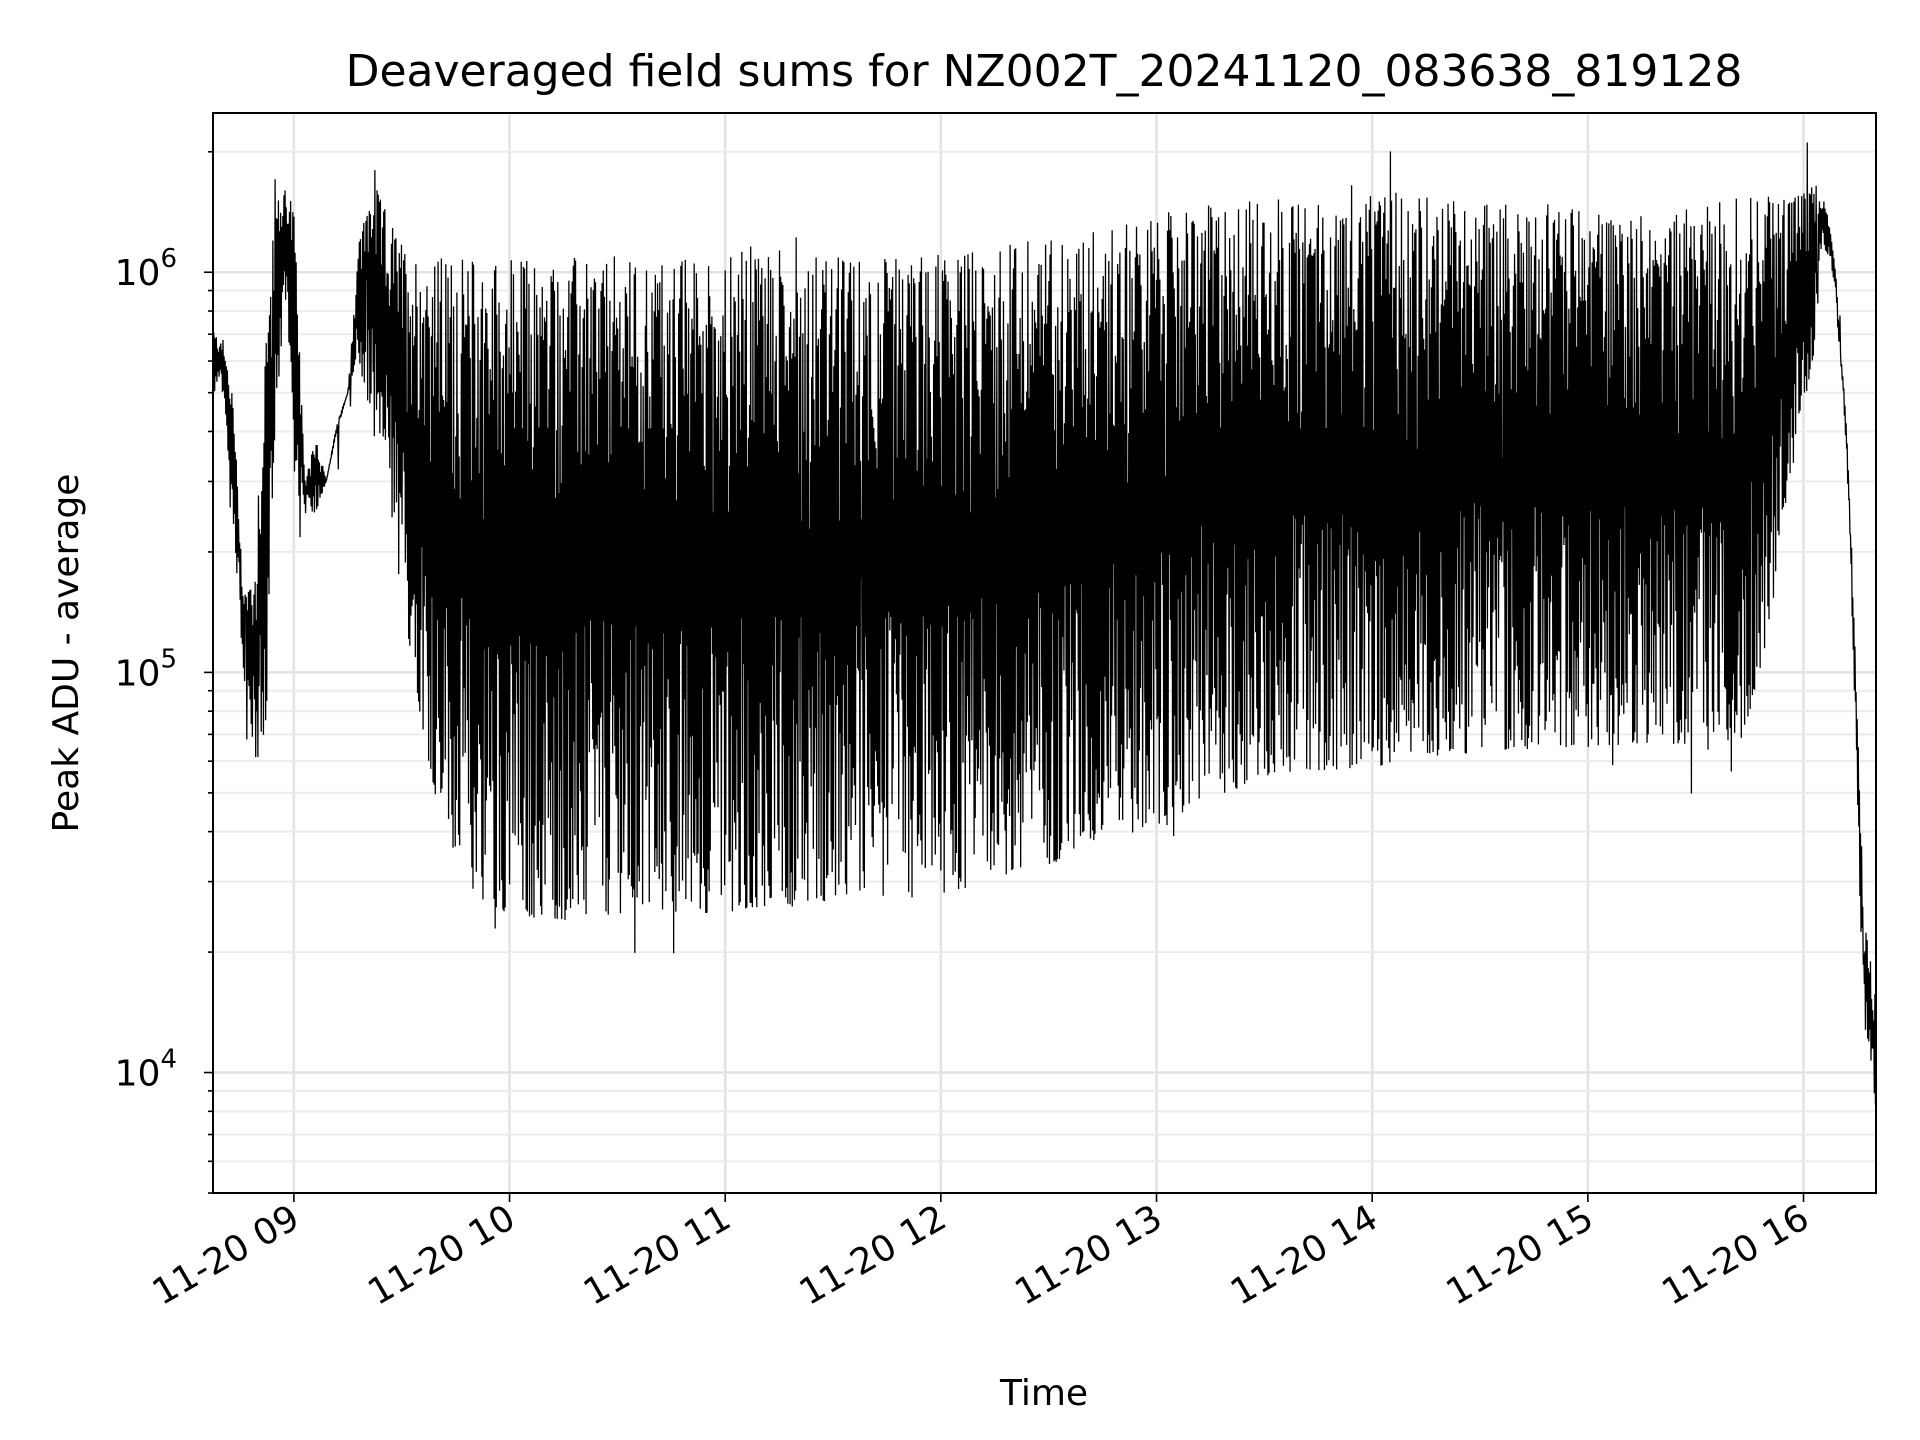  I want to click on y-tick-label: 10⁴, so click(146, 1070).